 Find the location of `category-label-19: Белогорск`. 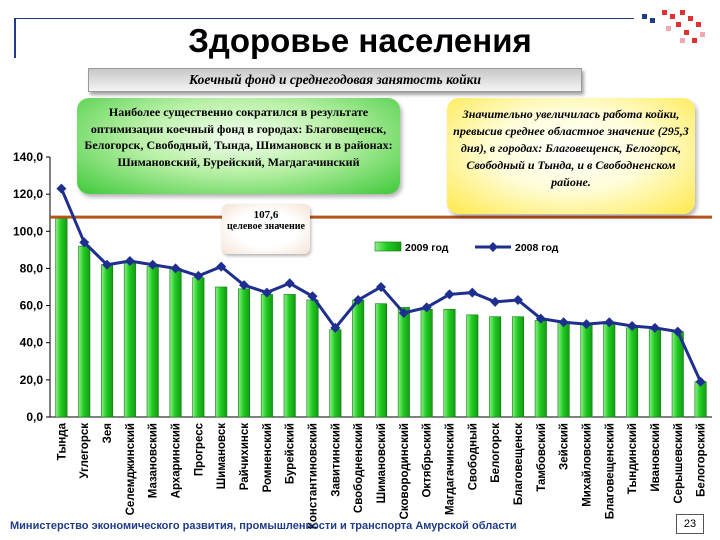

category-label-19: Белогорск is located at coordinates (496, 453).